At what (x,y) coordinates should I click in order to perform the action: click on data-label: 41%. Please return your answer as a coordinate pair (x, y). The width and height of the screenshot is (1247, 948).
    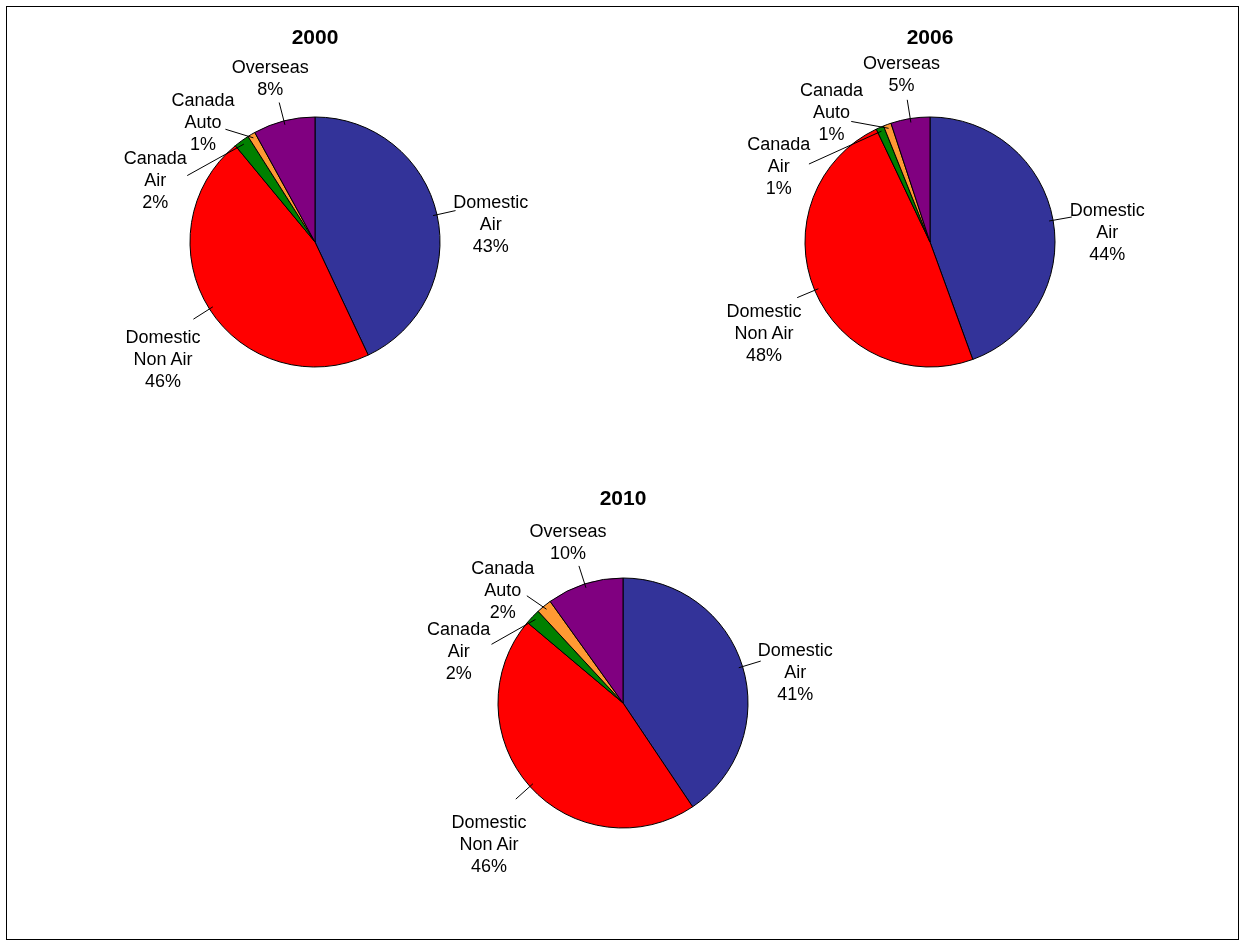
    Looking at the image, I should click on (794, 693).